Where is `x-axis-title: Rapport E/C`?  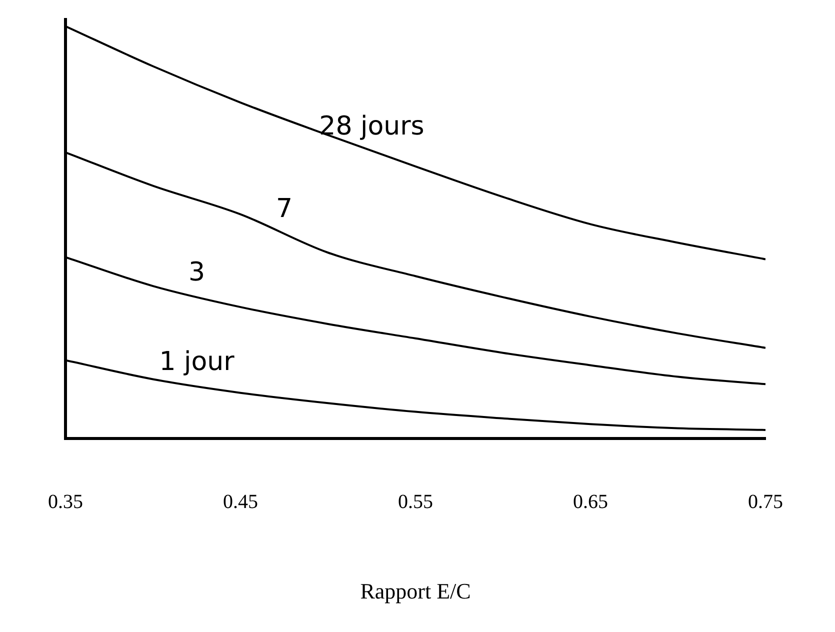 x-axis-title: Rapport E/C is located at coordinates (415, 591).